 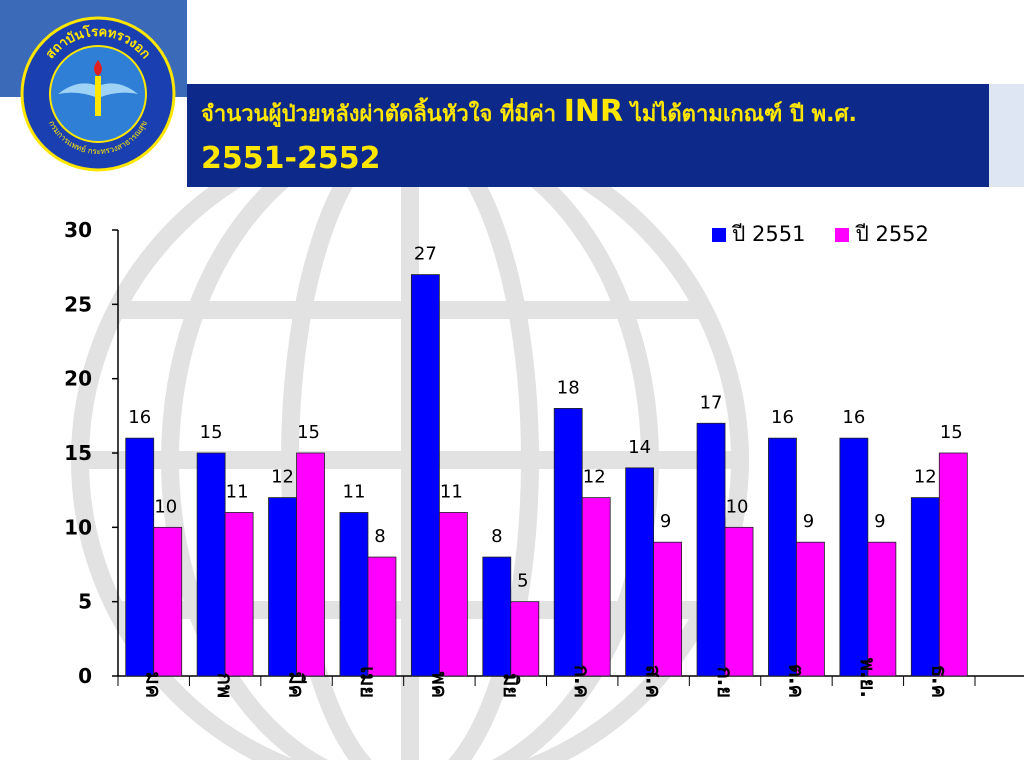 I want to click on x-category-label: มค, so click(x=154, y=684).